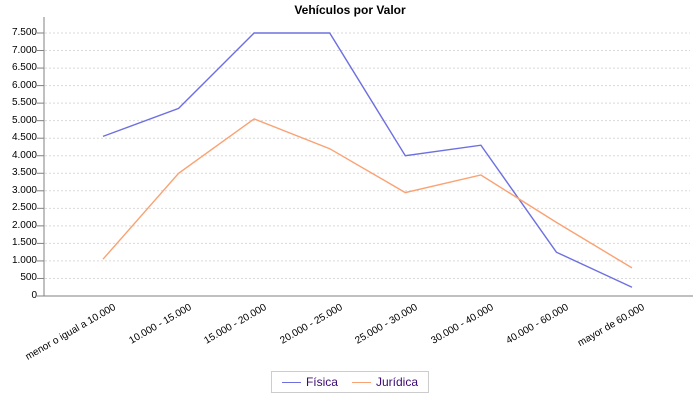 The image size is (700, 400). What do you see at coordinates (24, 155) in the screenshot?
I see `y-tick-label: 4.000` at bounding box center [24, 155].